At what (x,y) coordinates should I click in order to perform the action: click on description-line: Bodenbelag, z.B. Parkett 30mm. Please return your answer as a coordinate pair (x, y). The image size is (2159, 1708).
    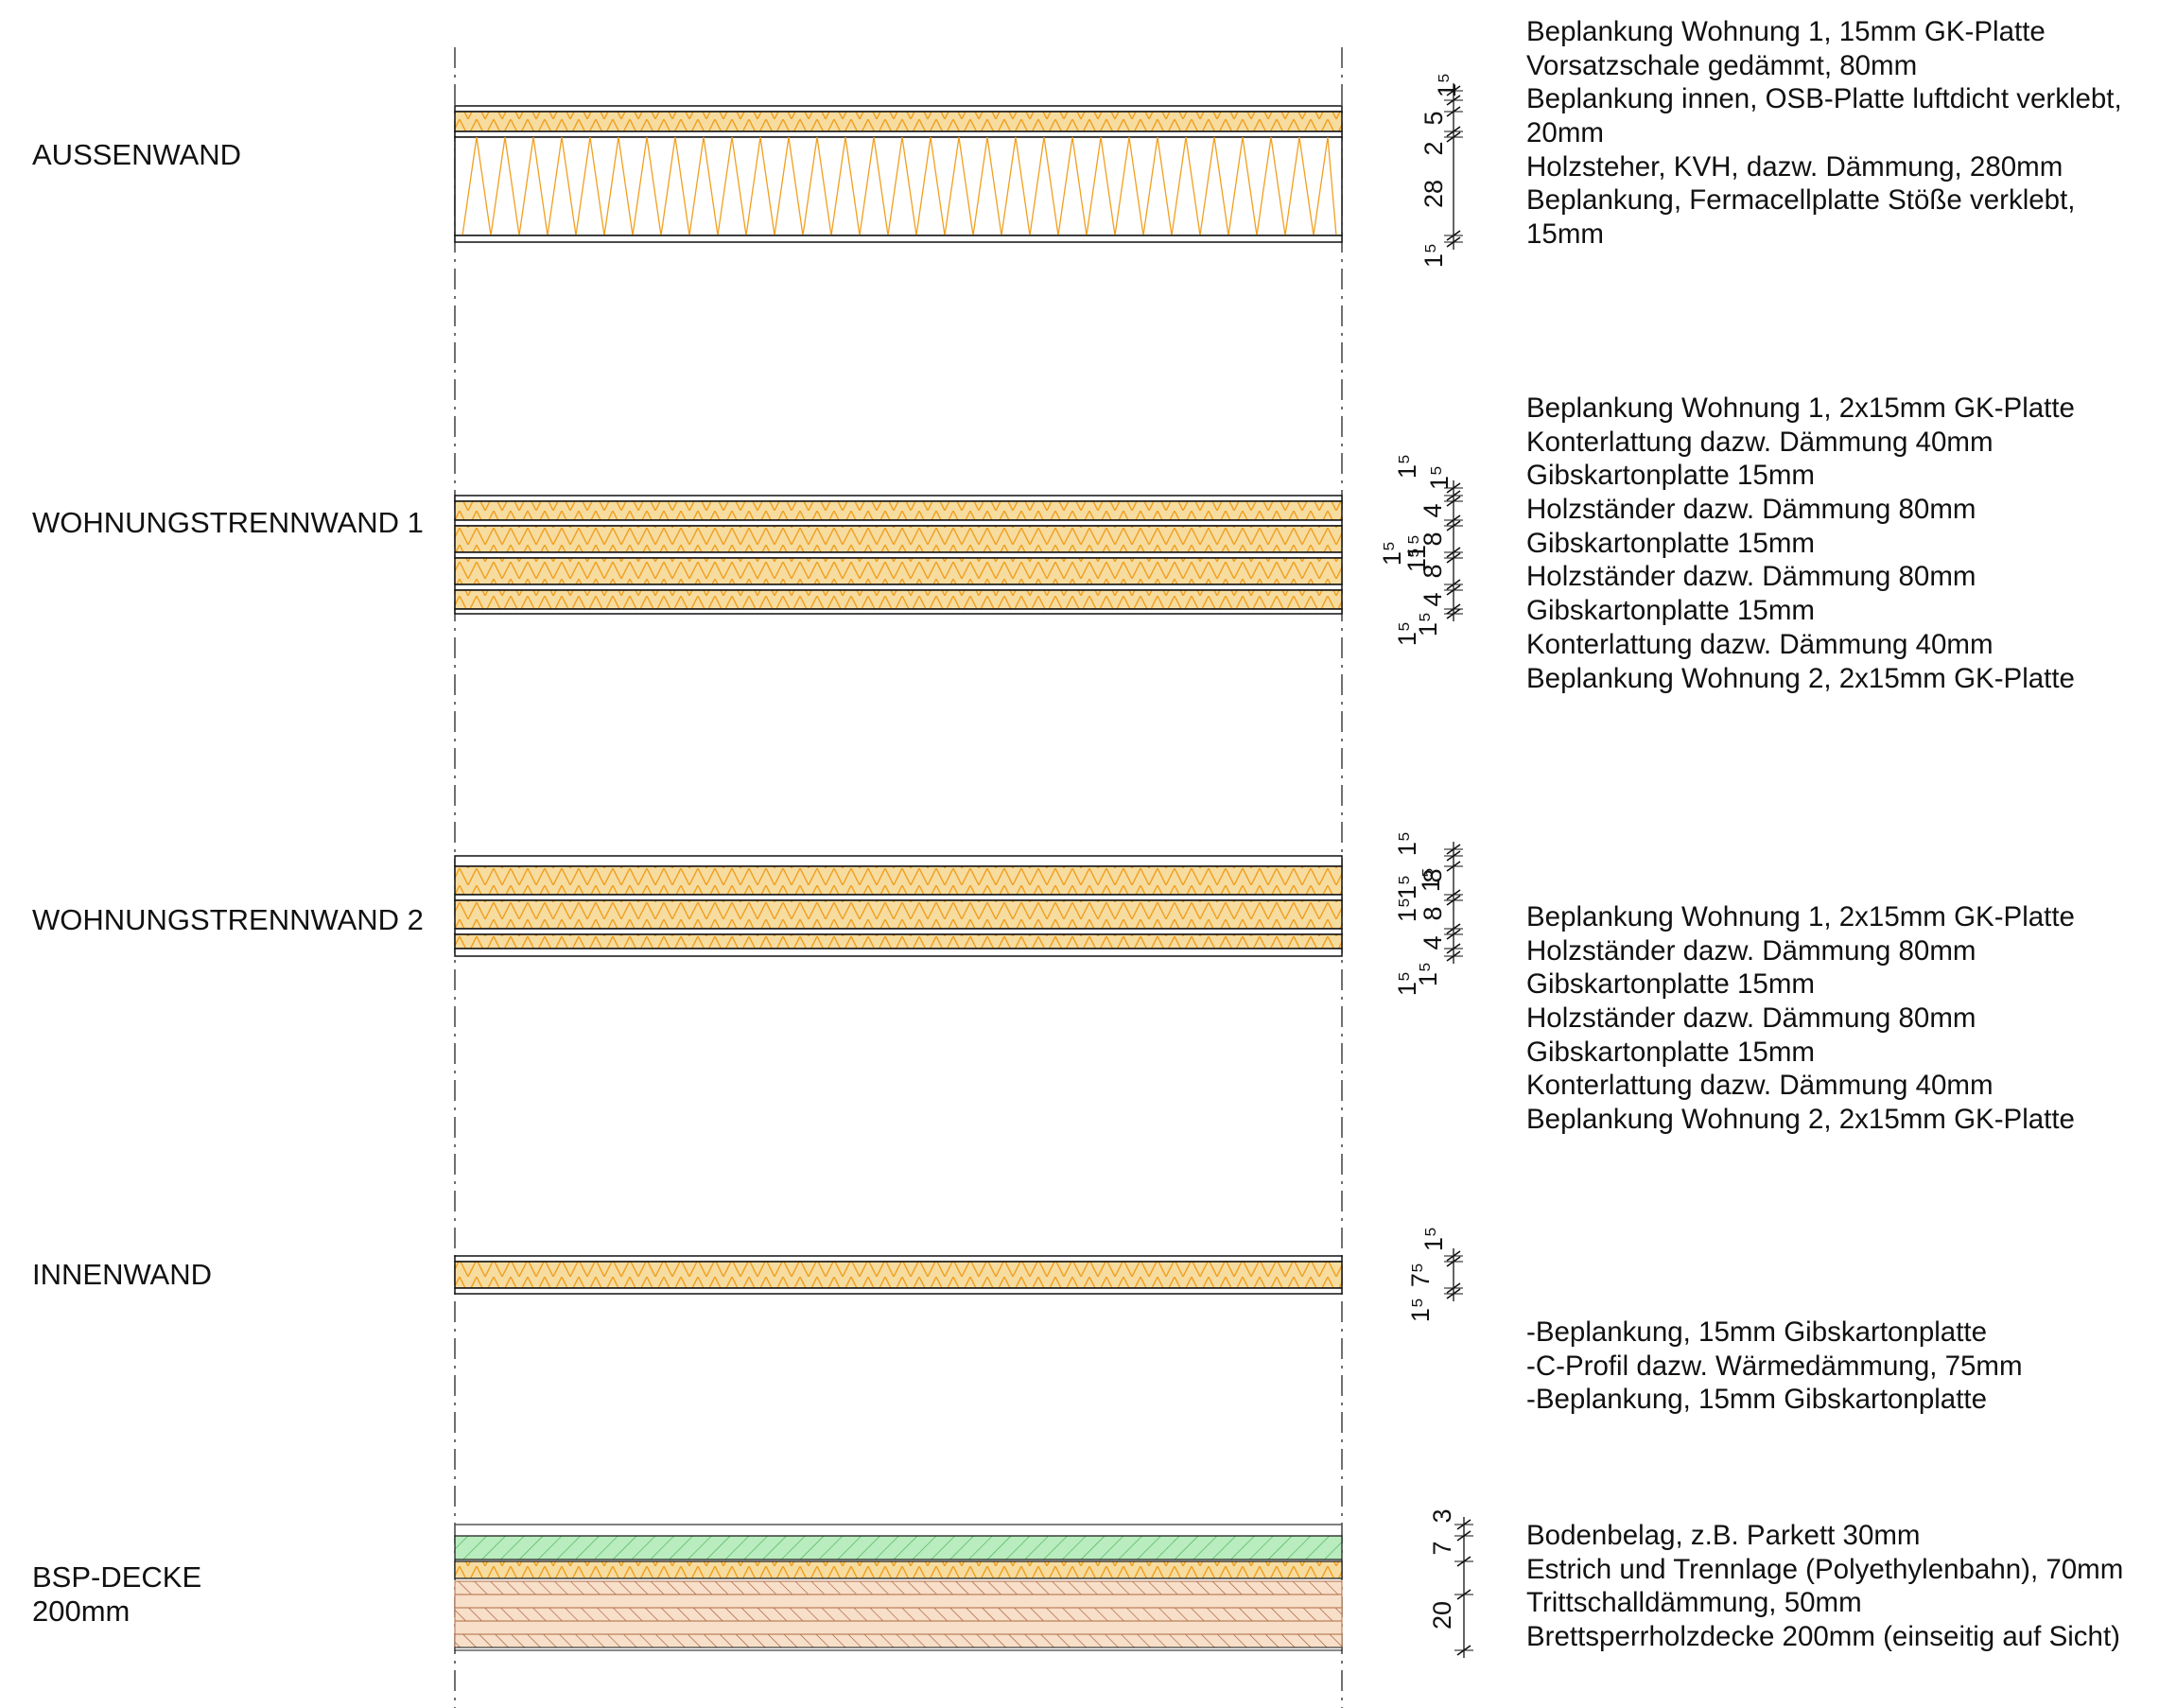
    Looking at the image, I should click on (1723, 1535).